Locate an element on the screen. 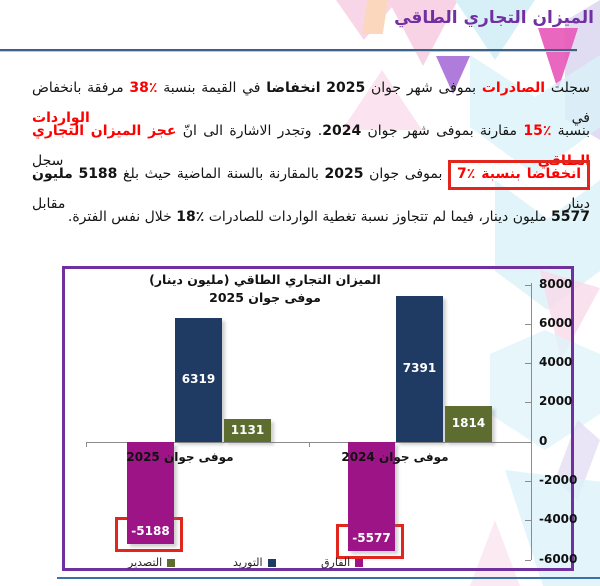 Image resolution: width=600 pixels, height=586 pixels. legend-item: الفارق is located at coordinates (342, 562).